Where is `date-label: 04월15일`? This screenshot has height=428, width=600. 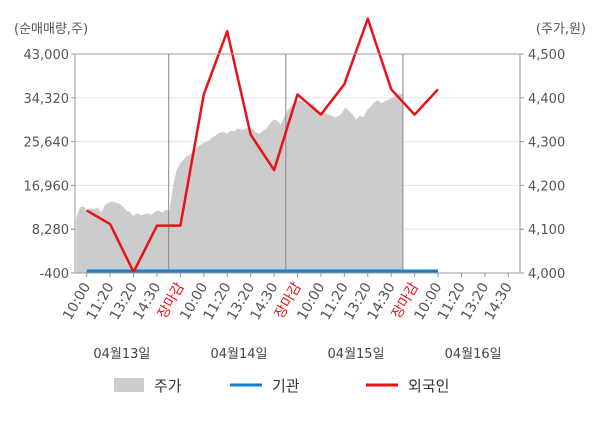
date-label: 04월15일 is located at coordinates (356, 354).